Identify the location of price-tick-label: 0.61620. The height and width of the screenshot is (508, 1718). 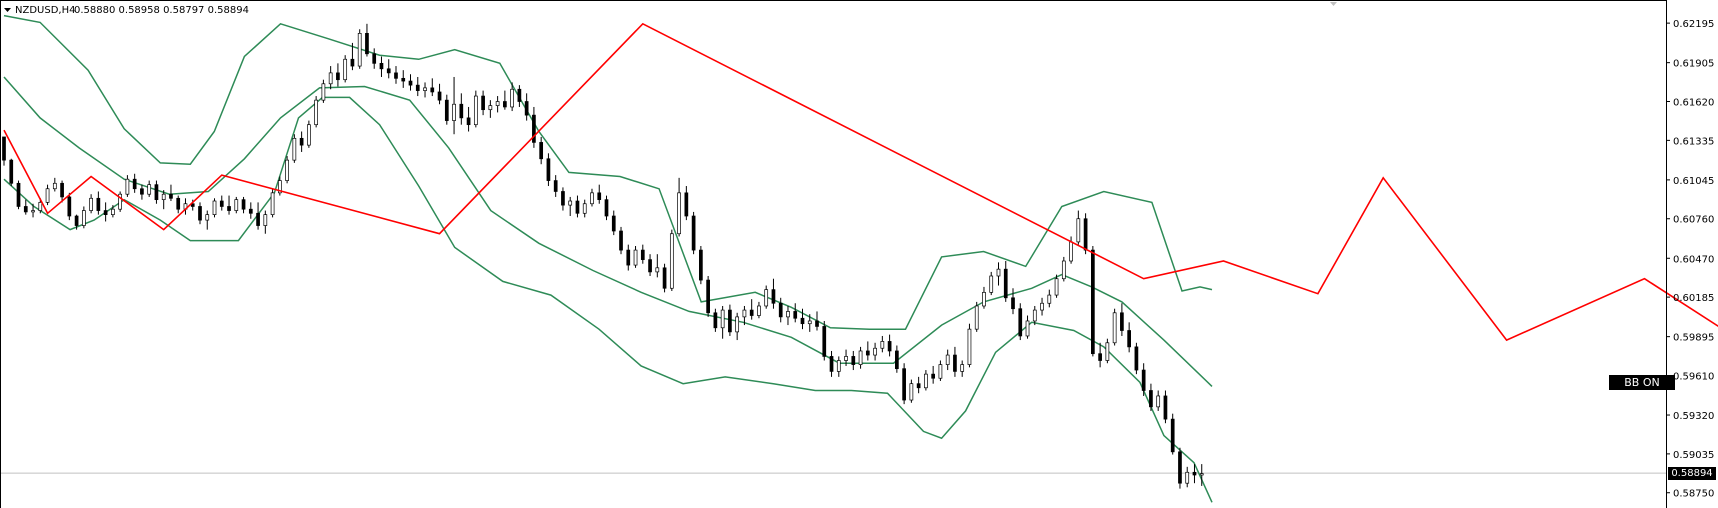
(1693, 103).